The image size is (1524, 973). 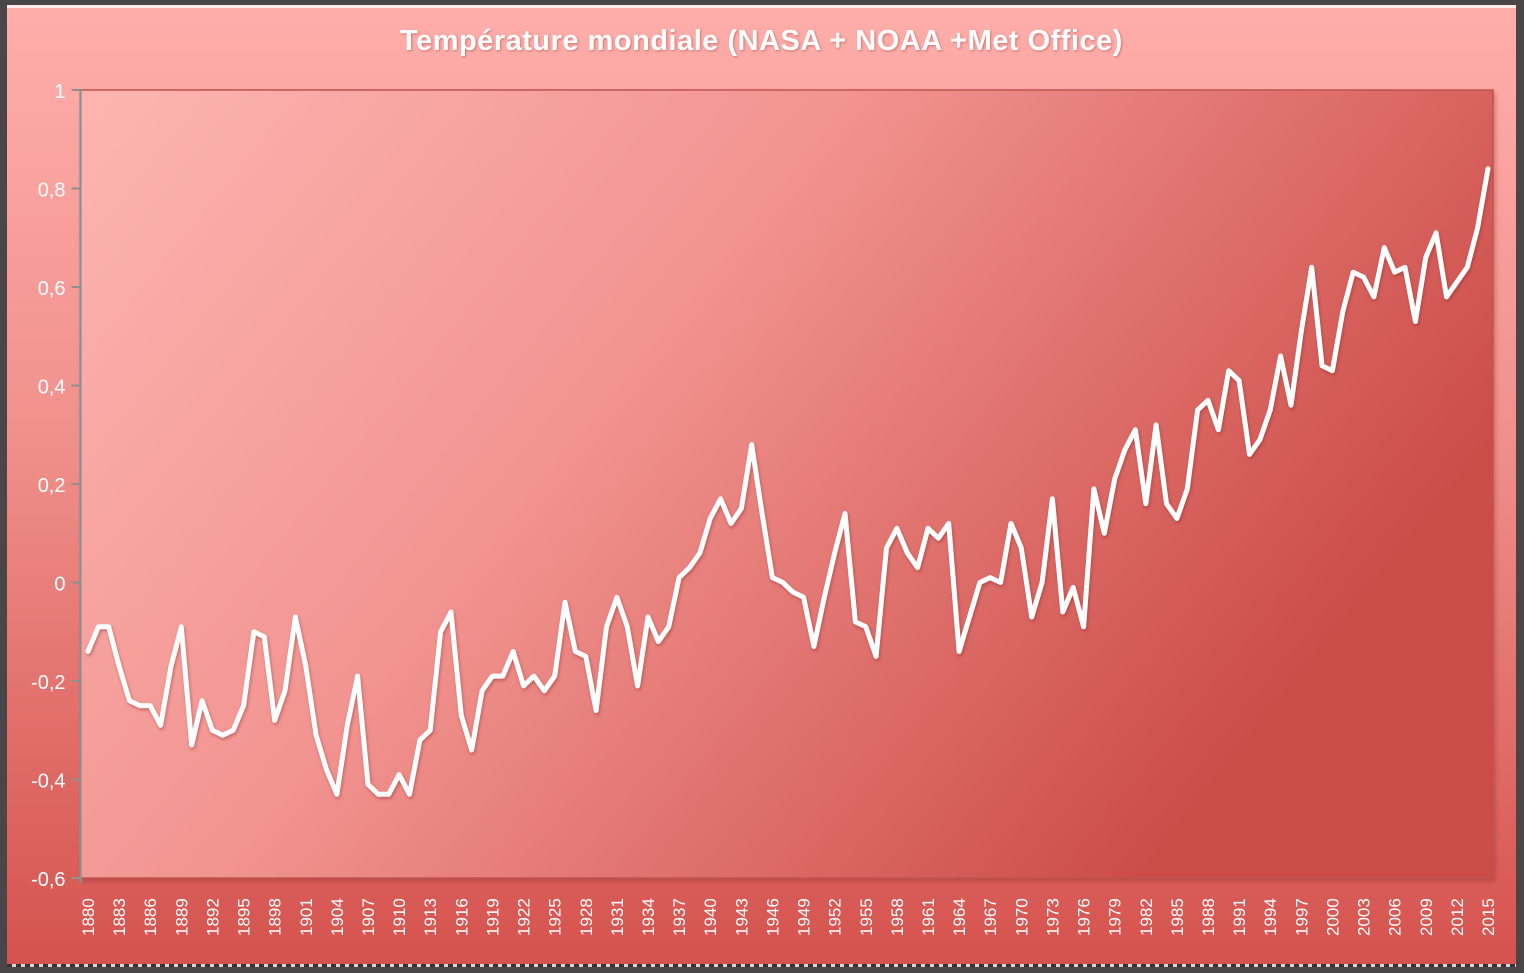 I want to click on x-tick-label: 1898, so click(x=275, y=917).